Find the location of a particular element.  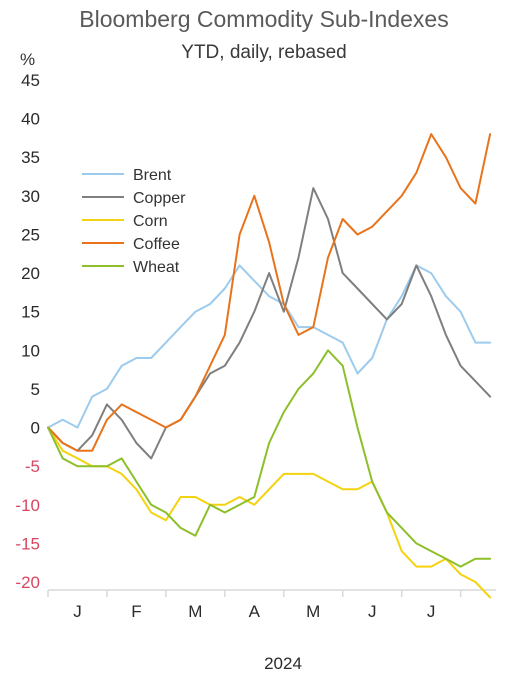

y-tick-label: 25 is located at coordinates (30, 234).